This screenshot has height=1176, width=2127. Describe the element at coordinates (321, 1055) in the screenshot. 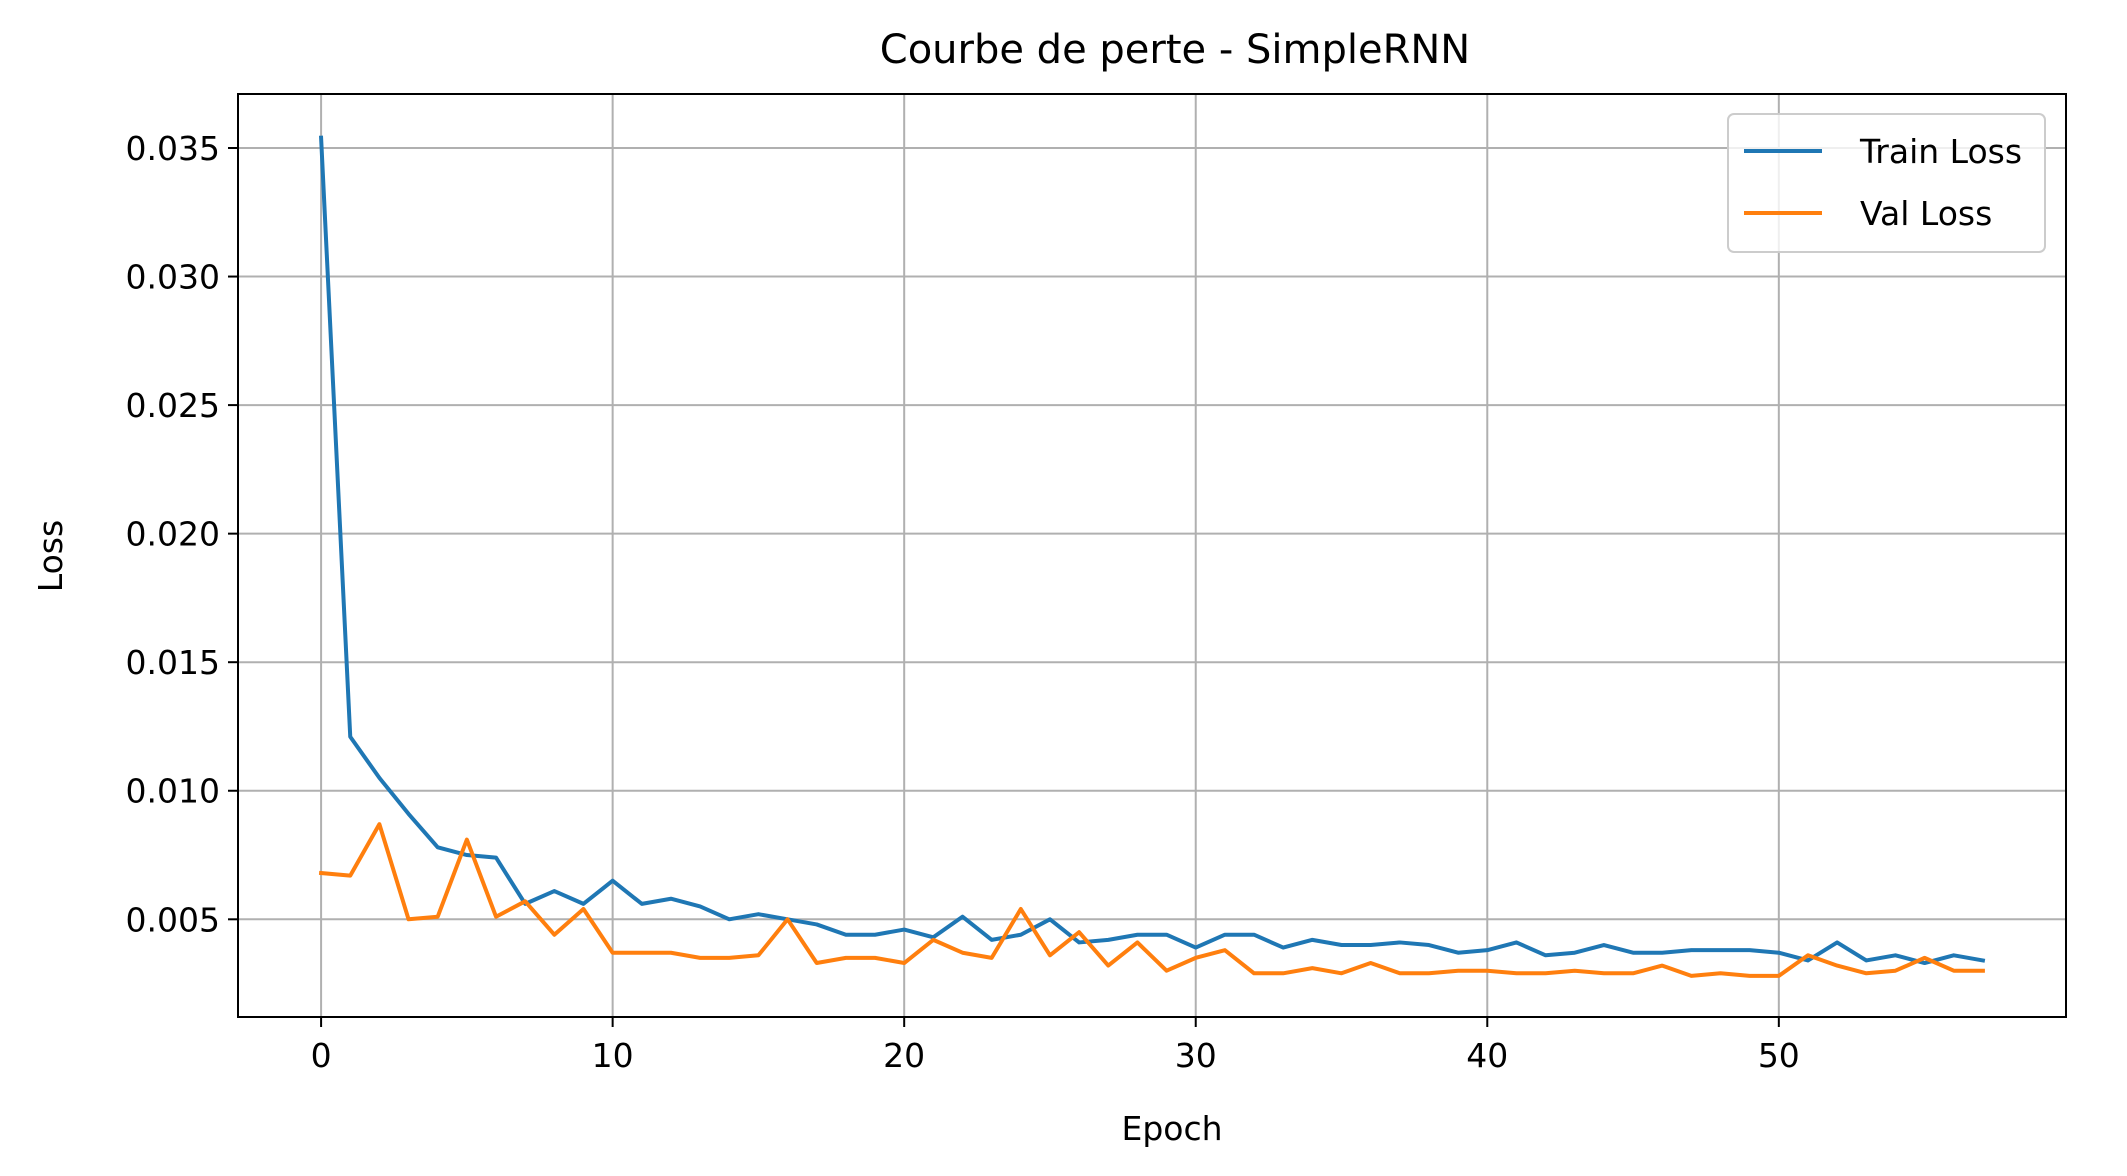

I see `x-tick-label: 0` at that location.